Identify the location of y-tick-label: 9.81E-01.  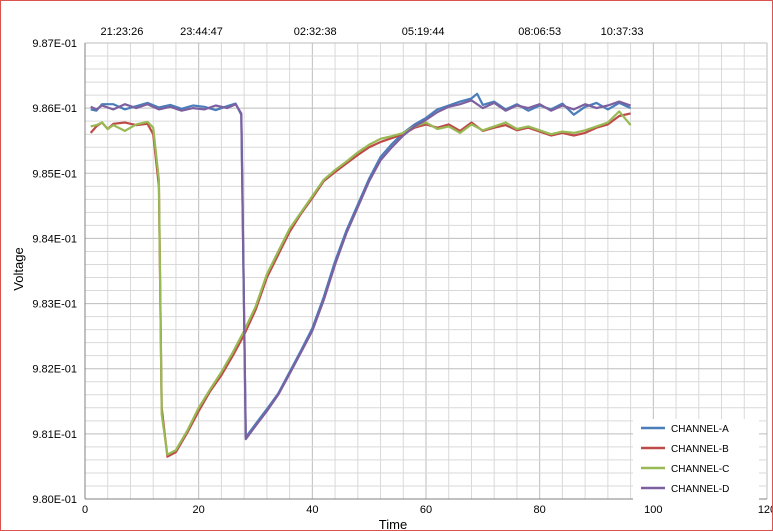
(54, 435).